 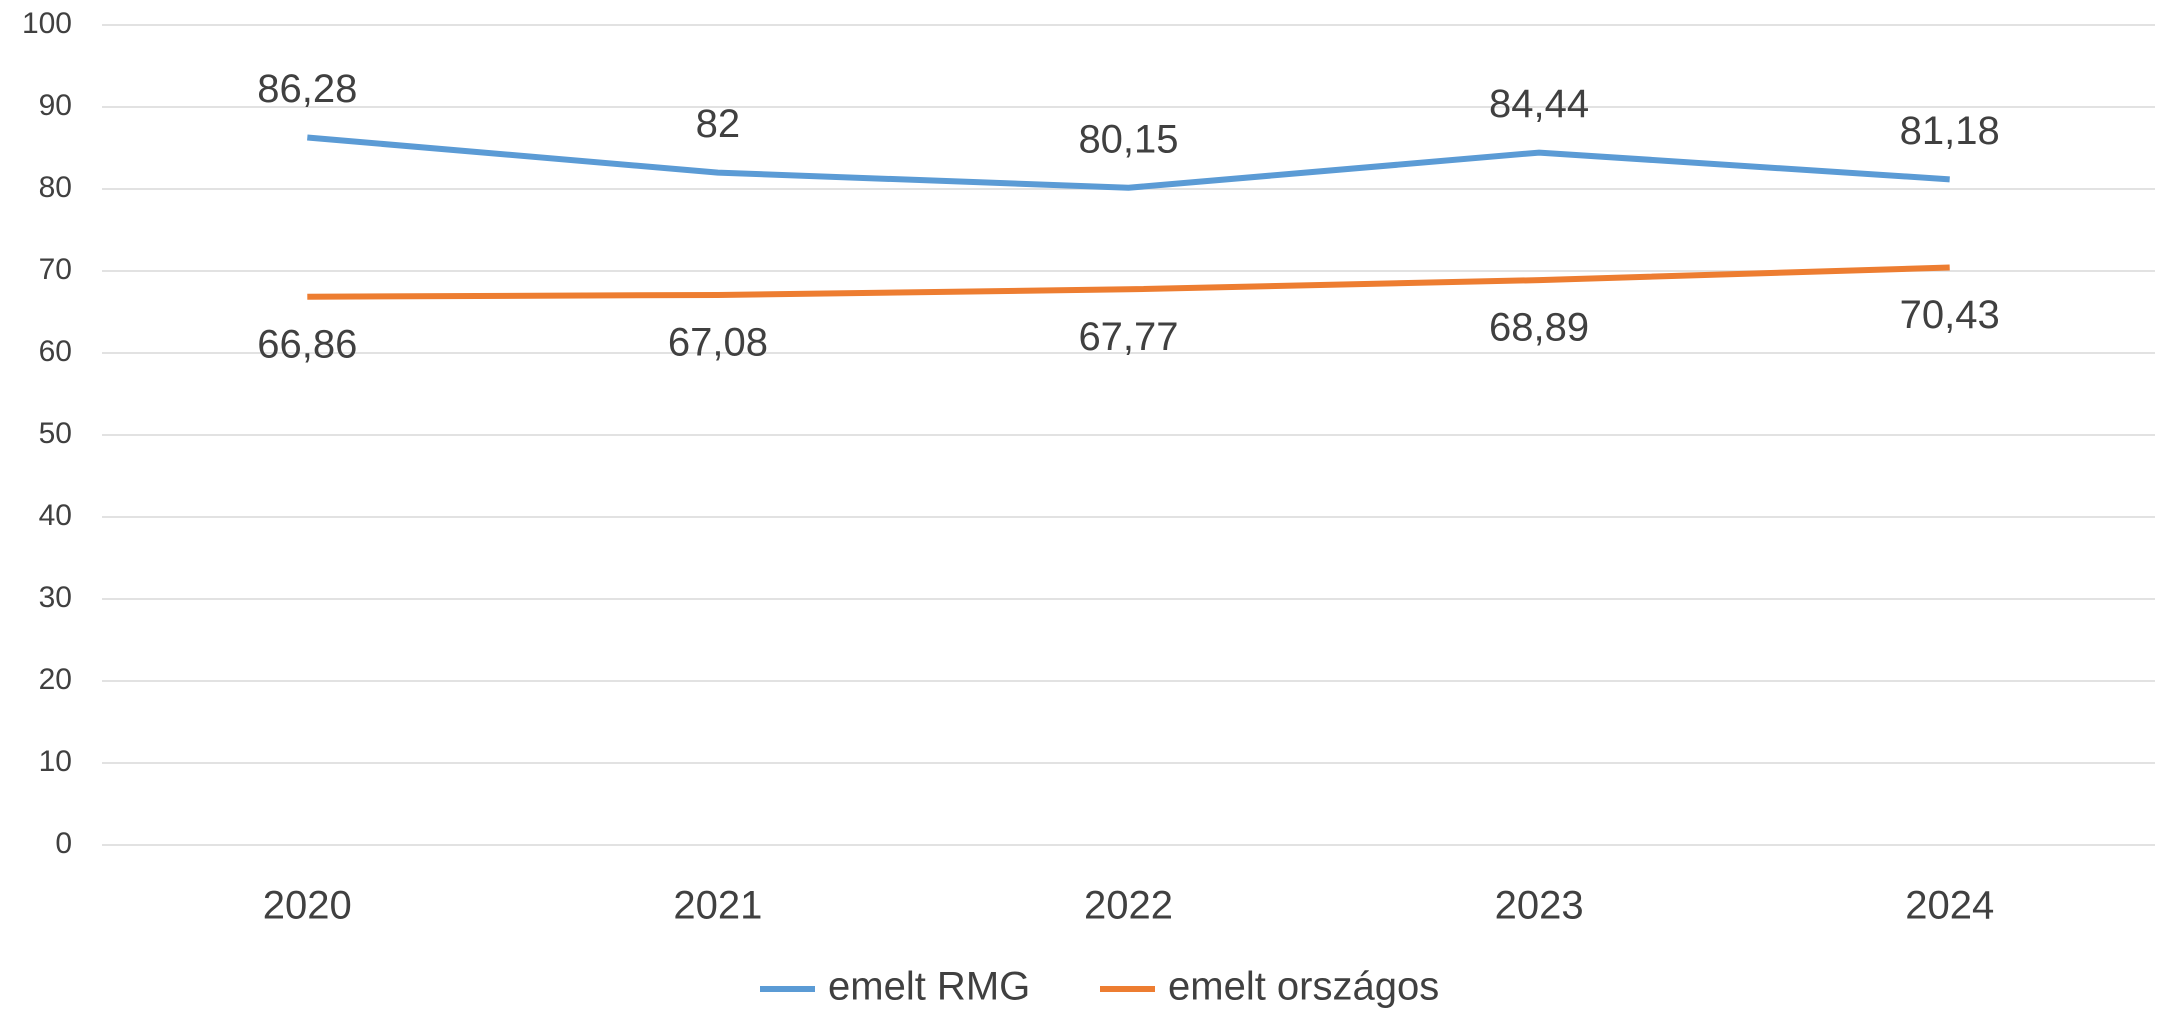 I want to click on legend-label: emelt országos, so click(x=1303, y=987).